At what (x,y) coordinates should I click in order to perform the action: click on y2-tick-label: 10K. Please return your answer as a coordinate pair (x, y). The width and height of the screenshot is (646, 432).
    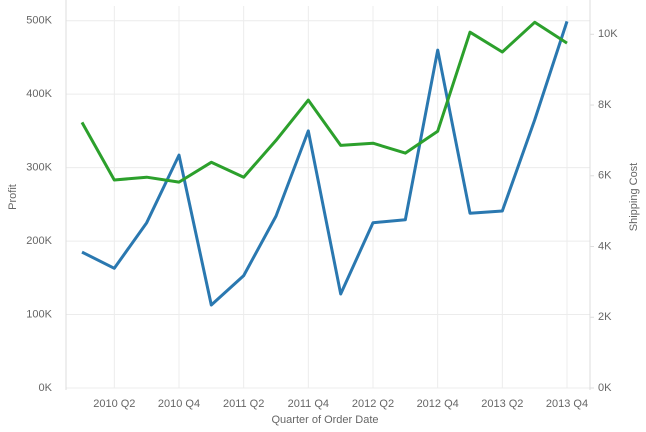
    Looking at the image, I should click on (608, 34).